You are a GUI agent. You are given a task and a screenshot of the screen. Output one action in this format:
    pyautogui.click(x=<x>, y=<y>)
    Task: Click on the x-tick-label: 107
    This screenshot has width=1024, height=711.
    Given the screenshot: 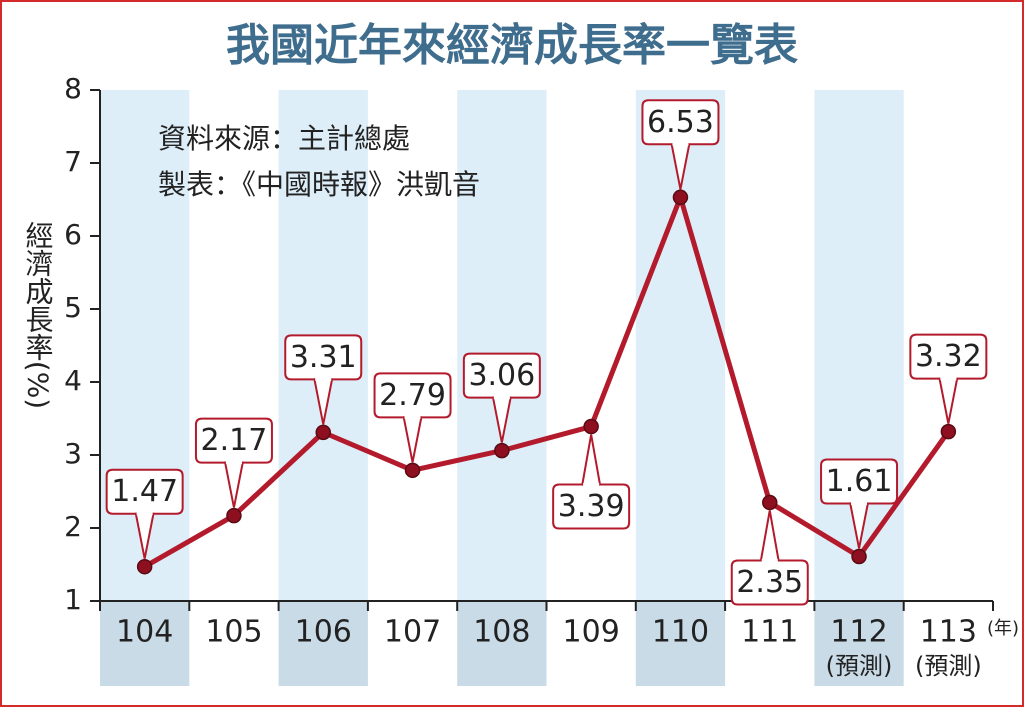 What is the action you would take?
    pyautogui.click(x=412, y=632)
    